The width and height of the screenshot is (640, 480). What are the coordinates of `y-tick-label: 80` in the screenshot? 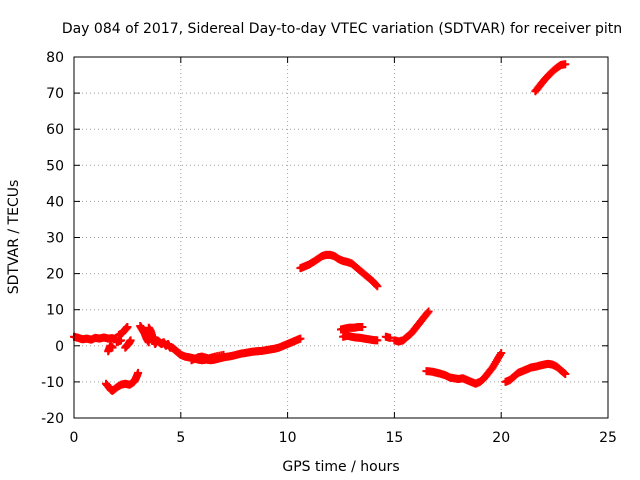 It's located at (55, 58).